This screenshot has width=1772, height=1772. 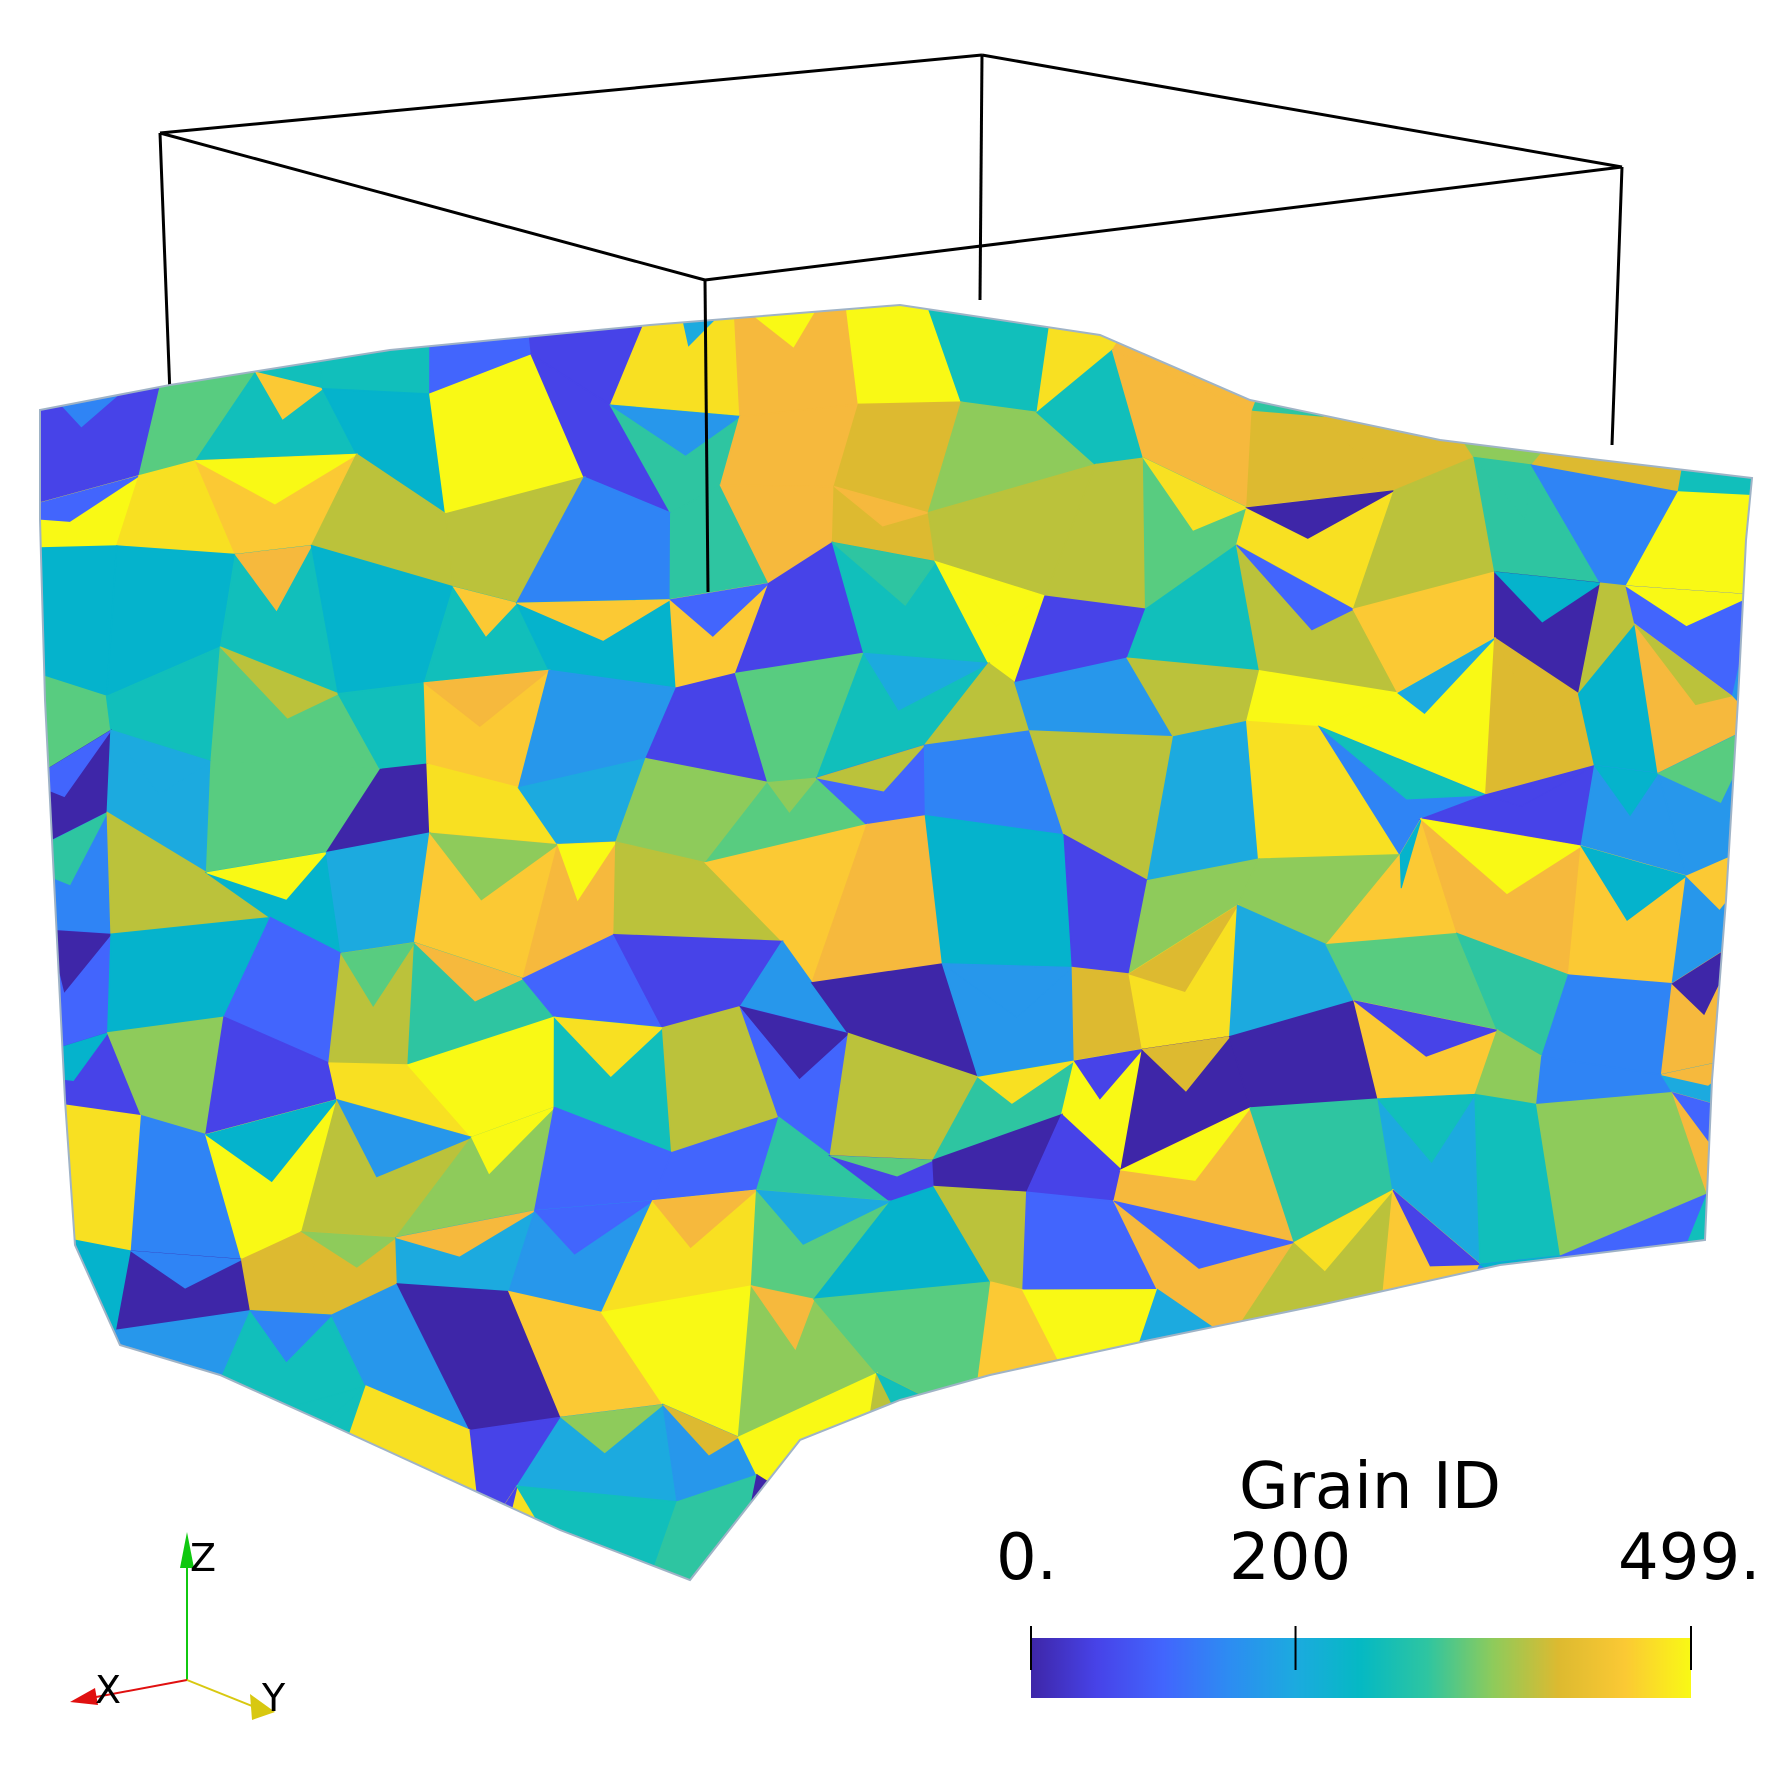 What do you see at coordinates (108, 1690) in the screenshot?
I see `x-axis-label: X` at bounding box center [108, 1690].